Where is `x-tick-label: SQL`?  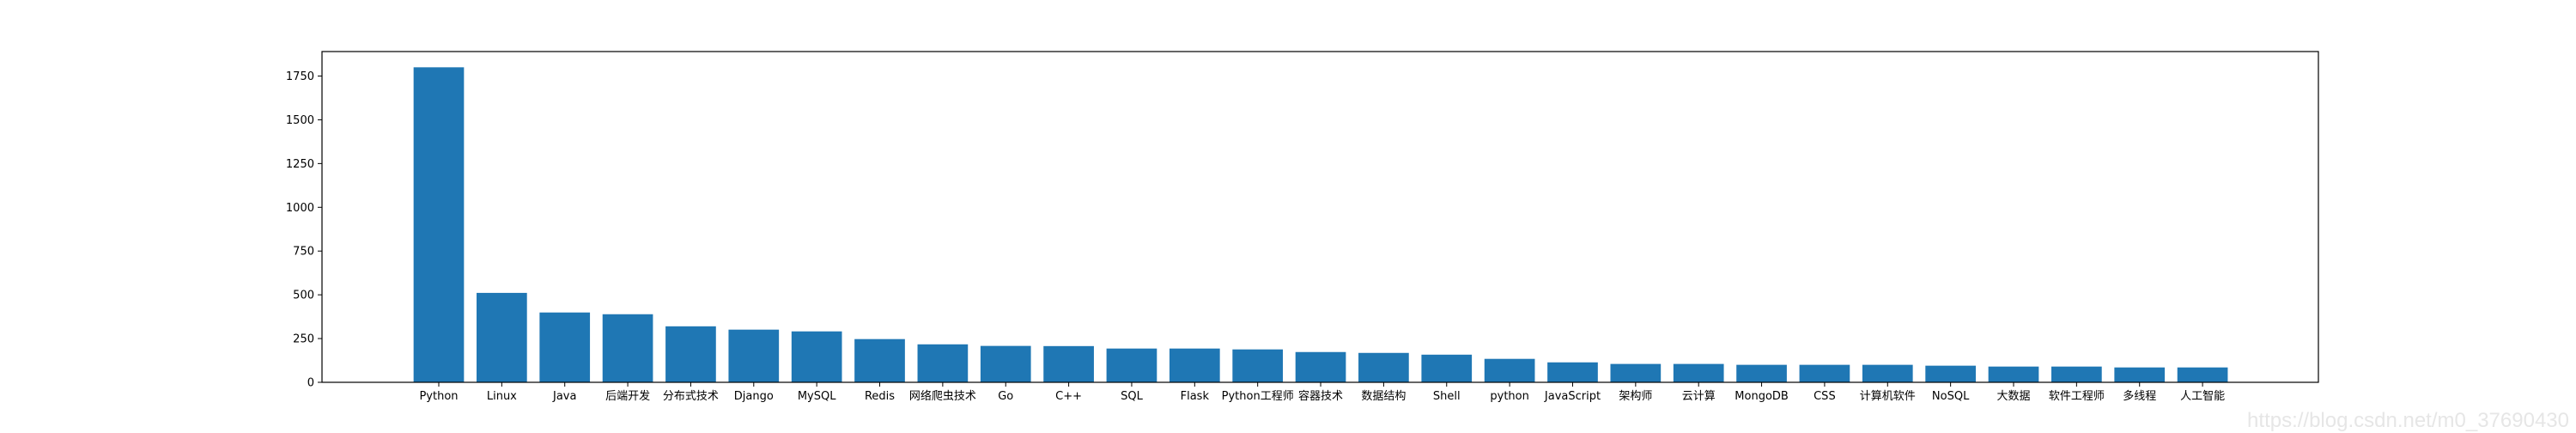
x-tick-label: SQL is located at coordinates (1132, 396).